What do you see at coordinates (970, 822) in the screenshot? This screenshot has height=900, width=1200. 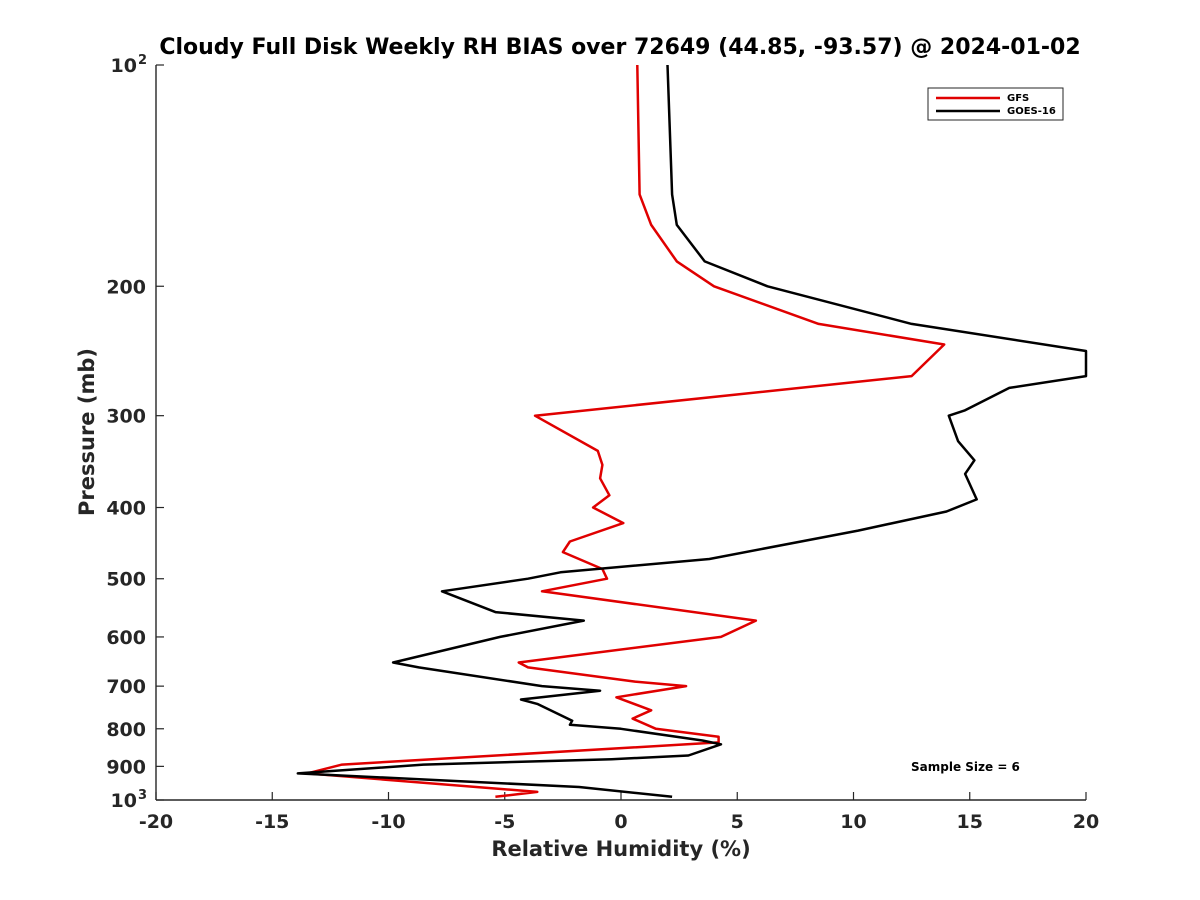 I see `x-tick-label: 15` at bounding box center [970, 822].